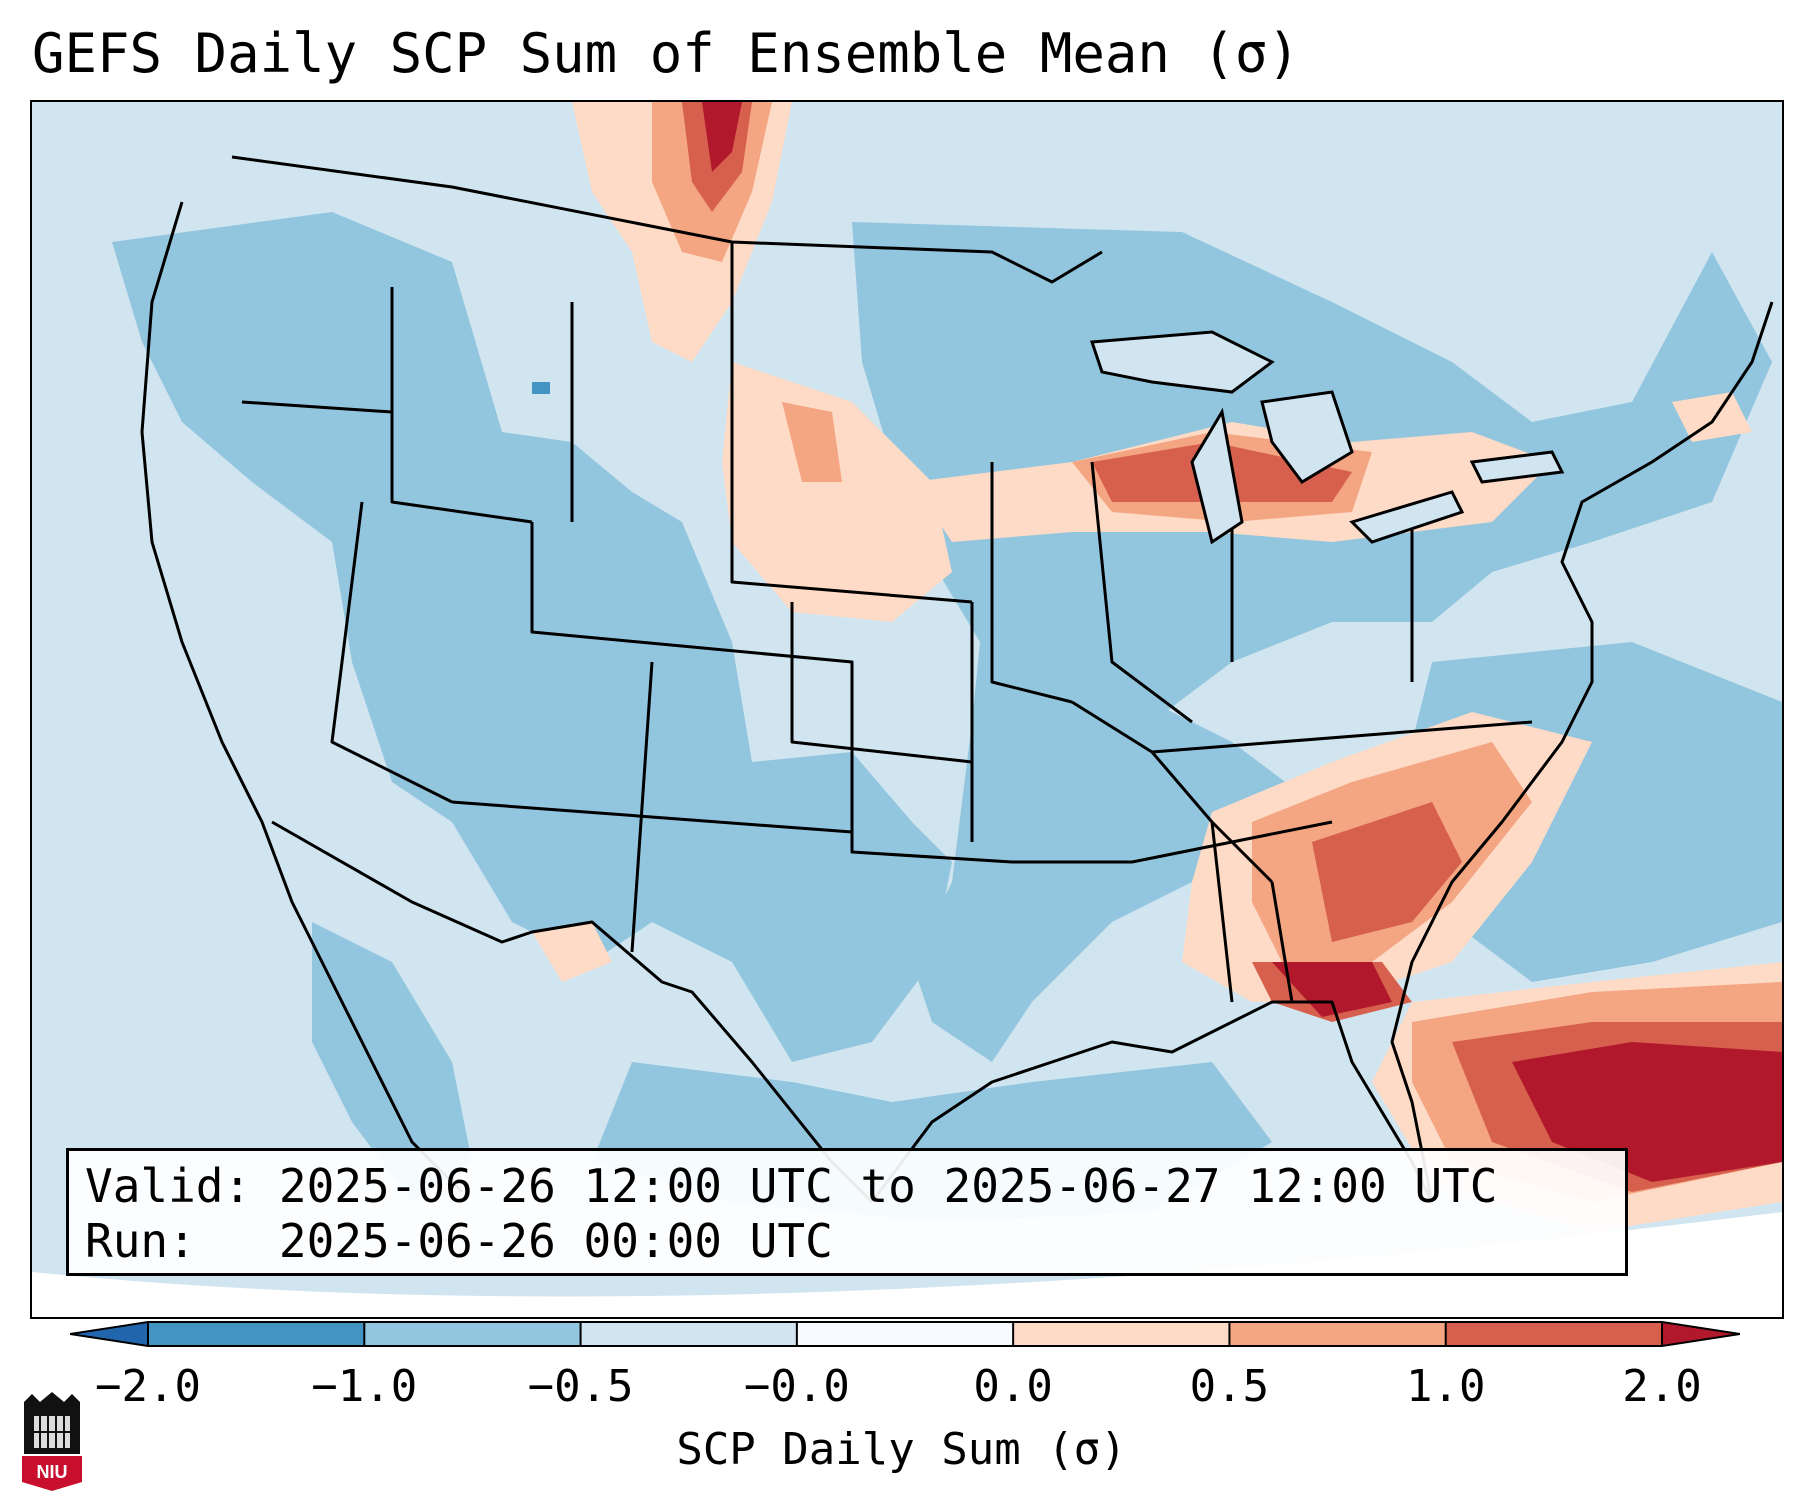  Describe the element at coordinates (1662, 1386) in the screenshot. I see `colorbar-tick-label: 2.0` at that location.